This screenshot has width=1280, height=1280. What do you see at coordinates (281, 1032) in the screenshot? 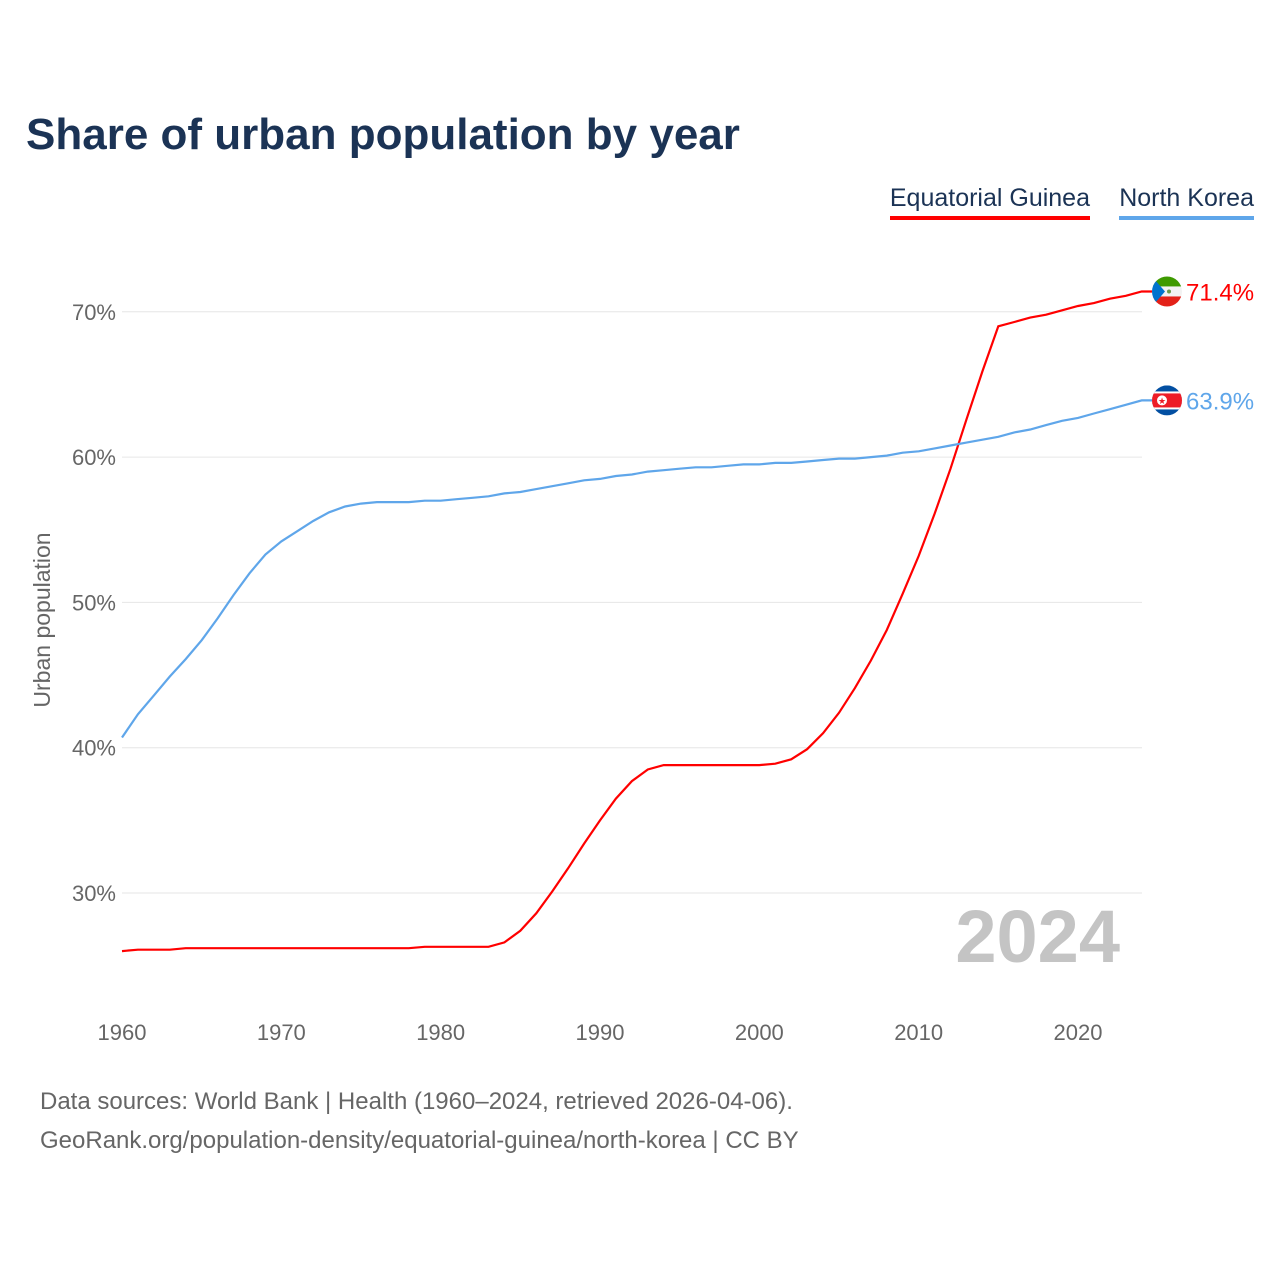
I see `x-tick-label: 1970` at bounding box center [281, 1032].